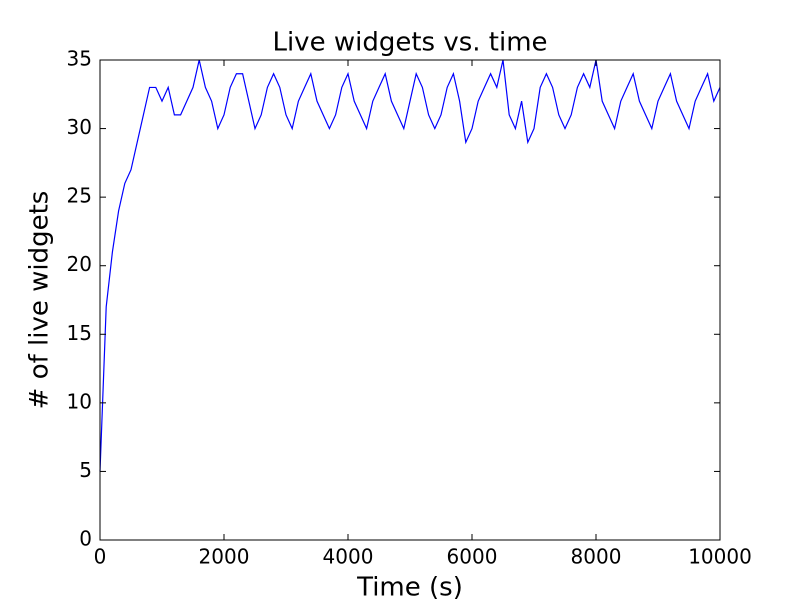  What do you see at coordinates (100, 557) in the screenshot?
I see `x-tick-label: 0` at bounding box center [100, 557].